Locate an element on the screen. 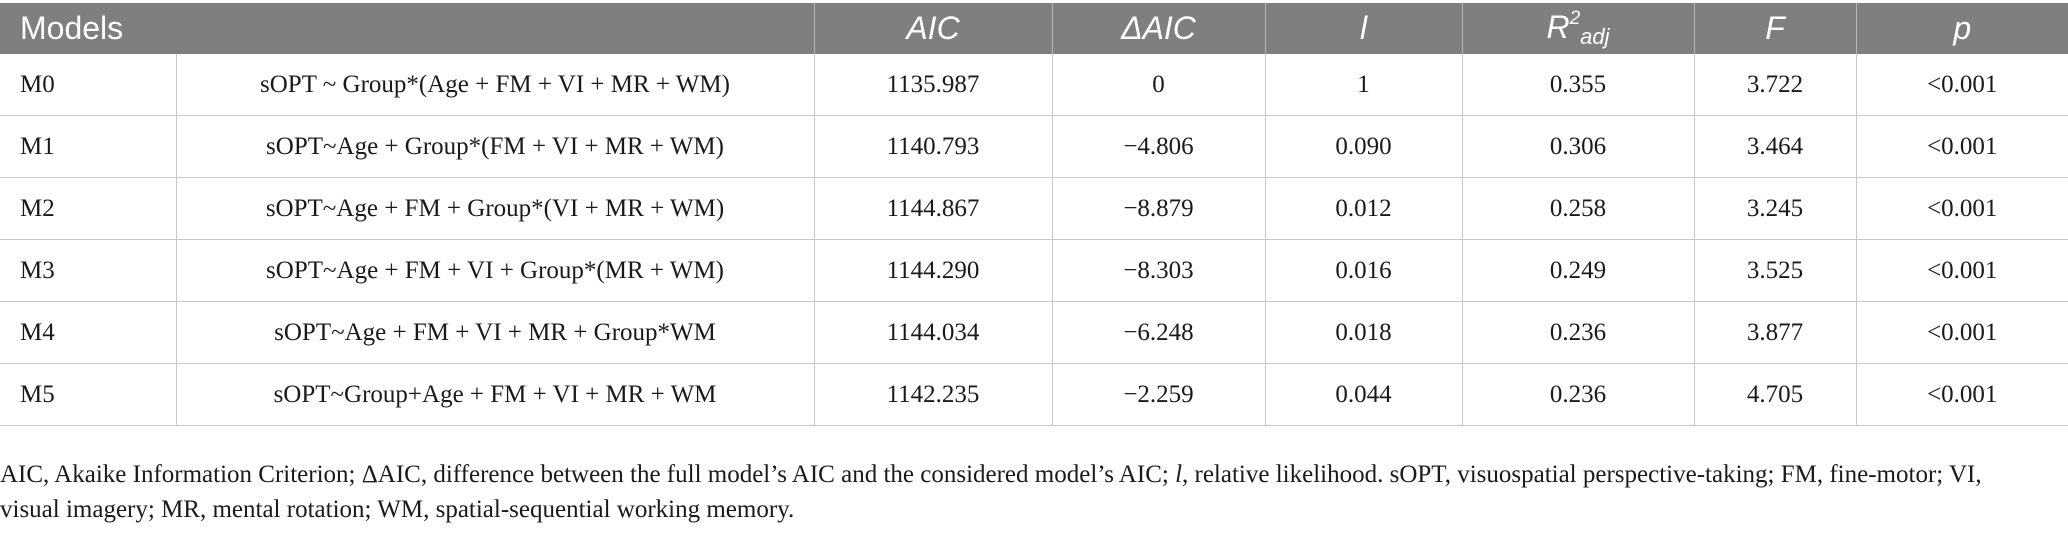 The image size is (2068, 535). cell-delta-aic: −8.879 is located at coordinates (1158, 208).